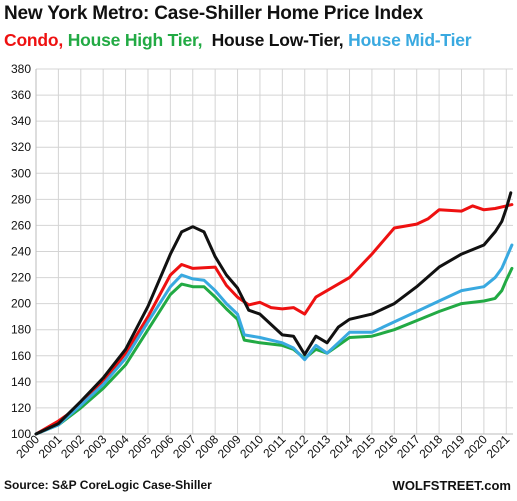 Image resolution: width=517 pixels, height=501 pixels. I want to click on y-tick-label: 100, so click(21, 434).